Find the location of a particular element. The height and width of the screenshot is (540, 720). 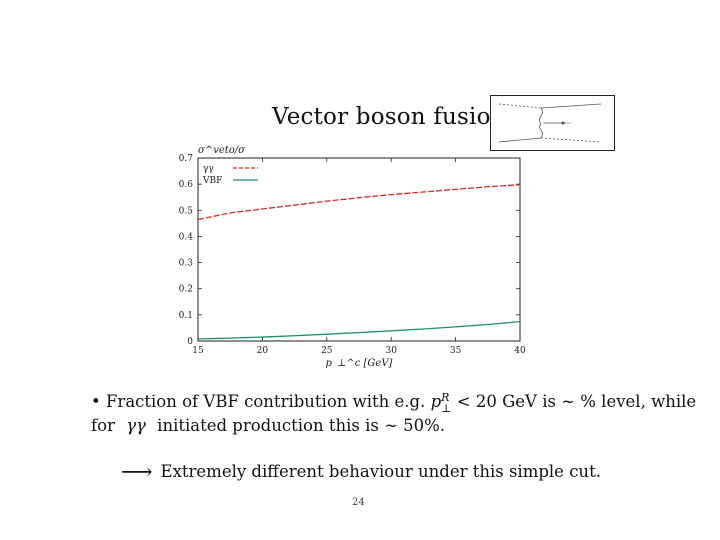

x-tick-label: 25 is located at coordinates (327, 351).